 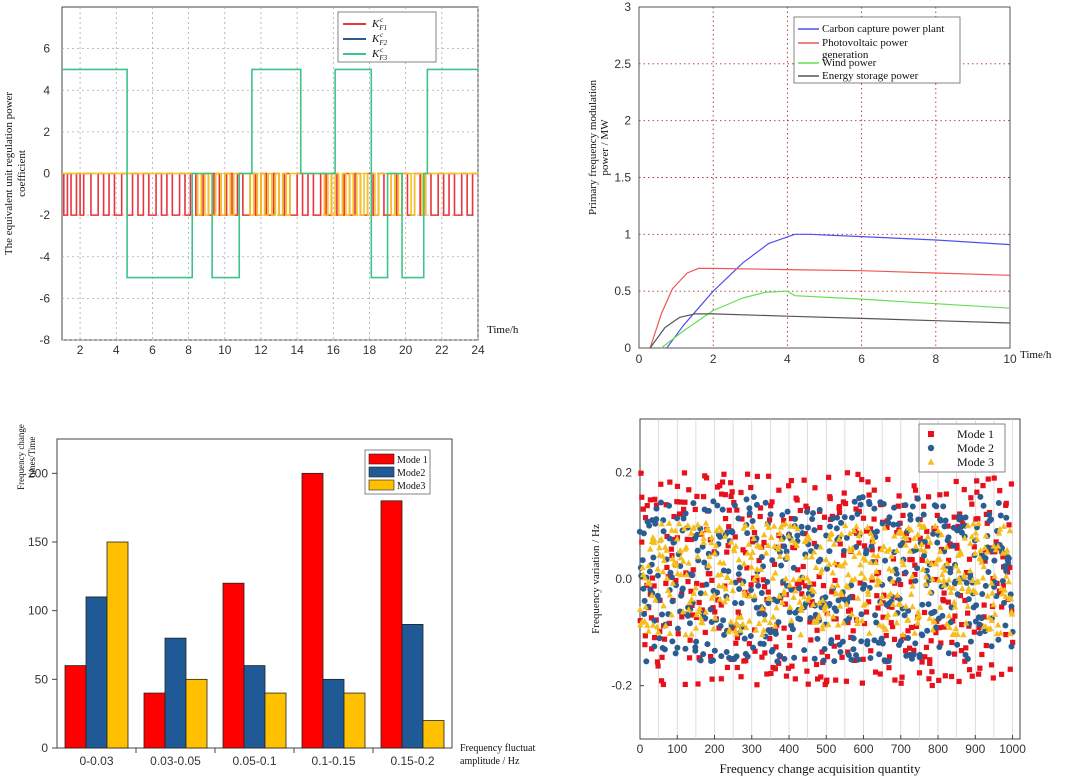 I want to click on legend-label: Photovoltaic power generation, so click(x=865, y=49).